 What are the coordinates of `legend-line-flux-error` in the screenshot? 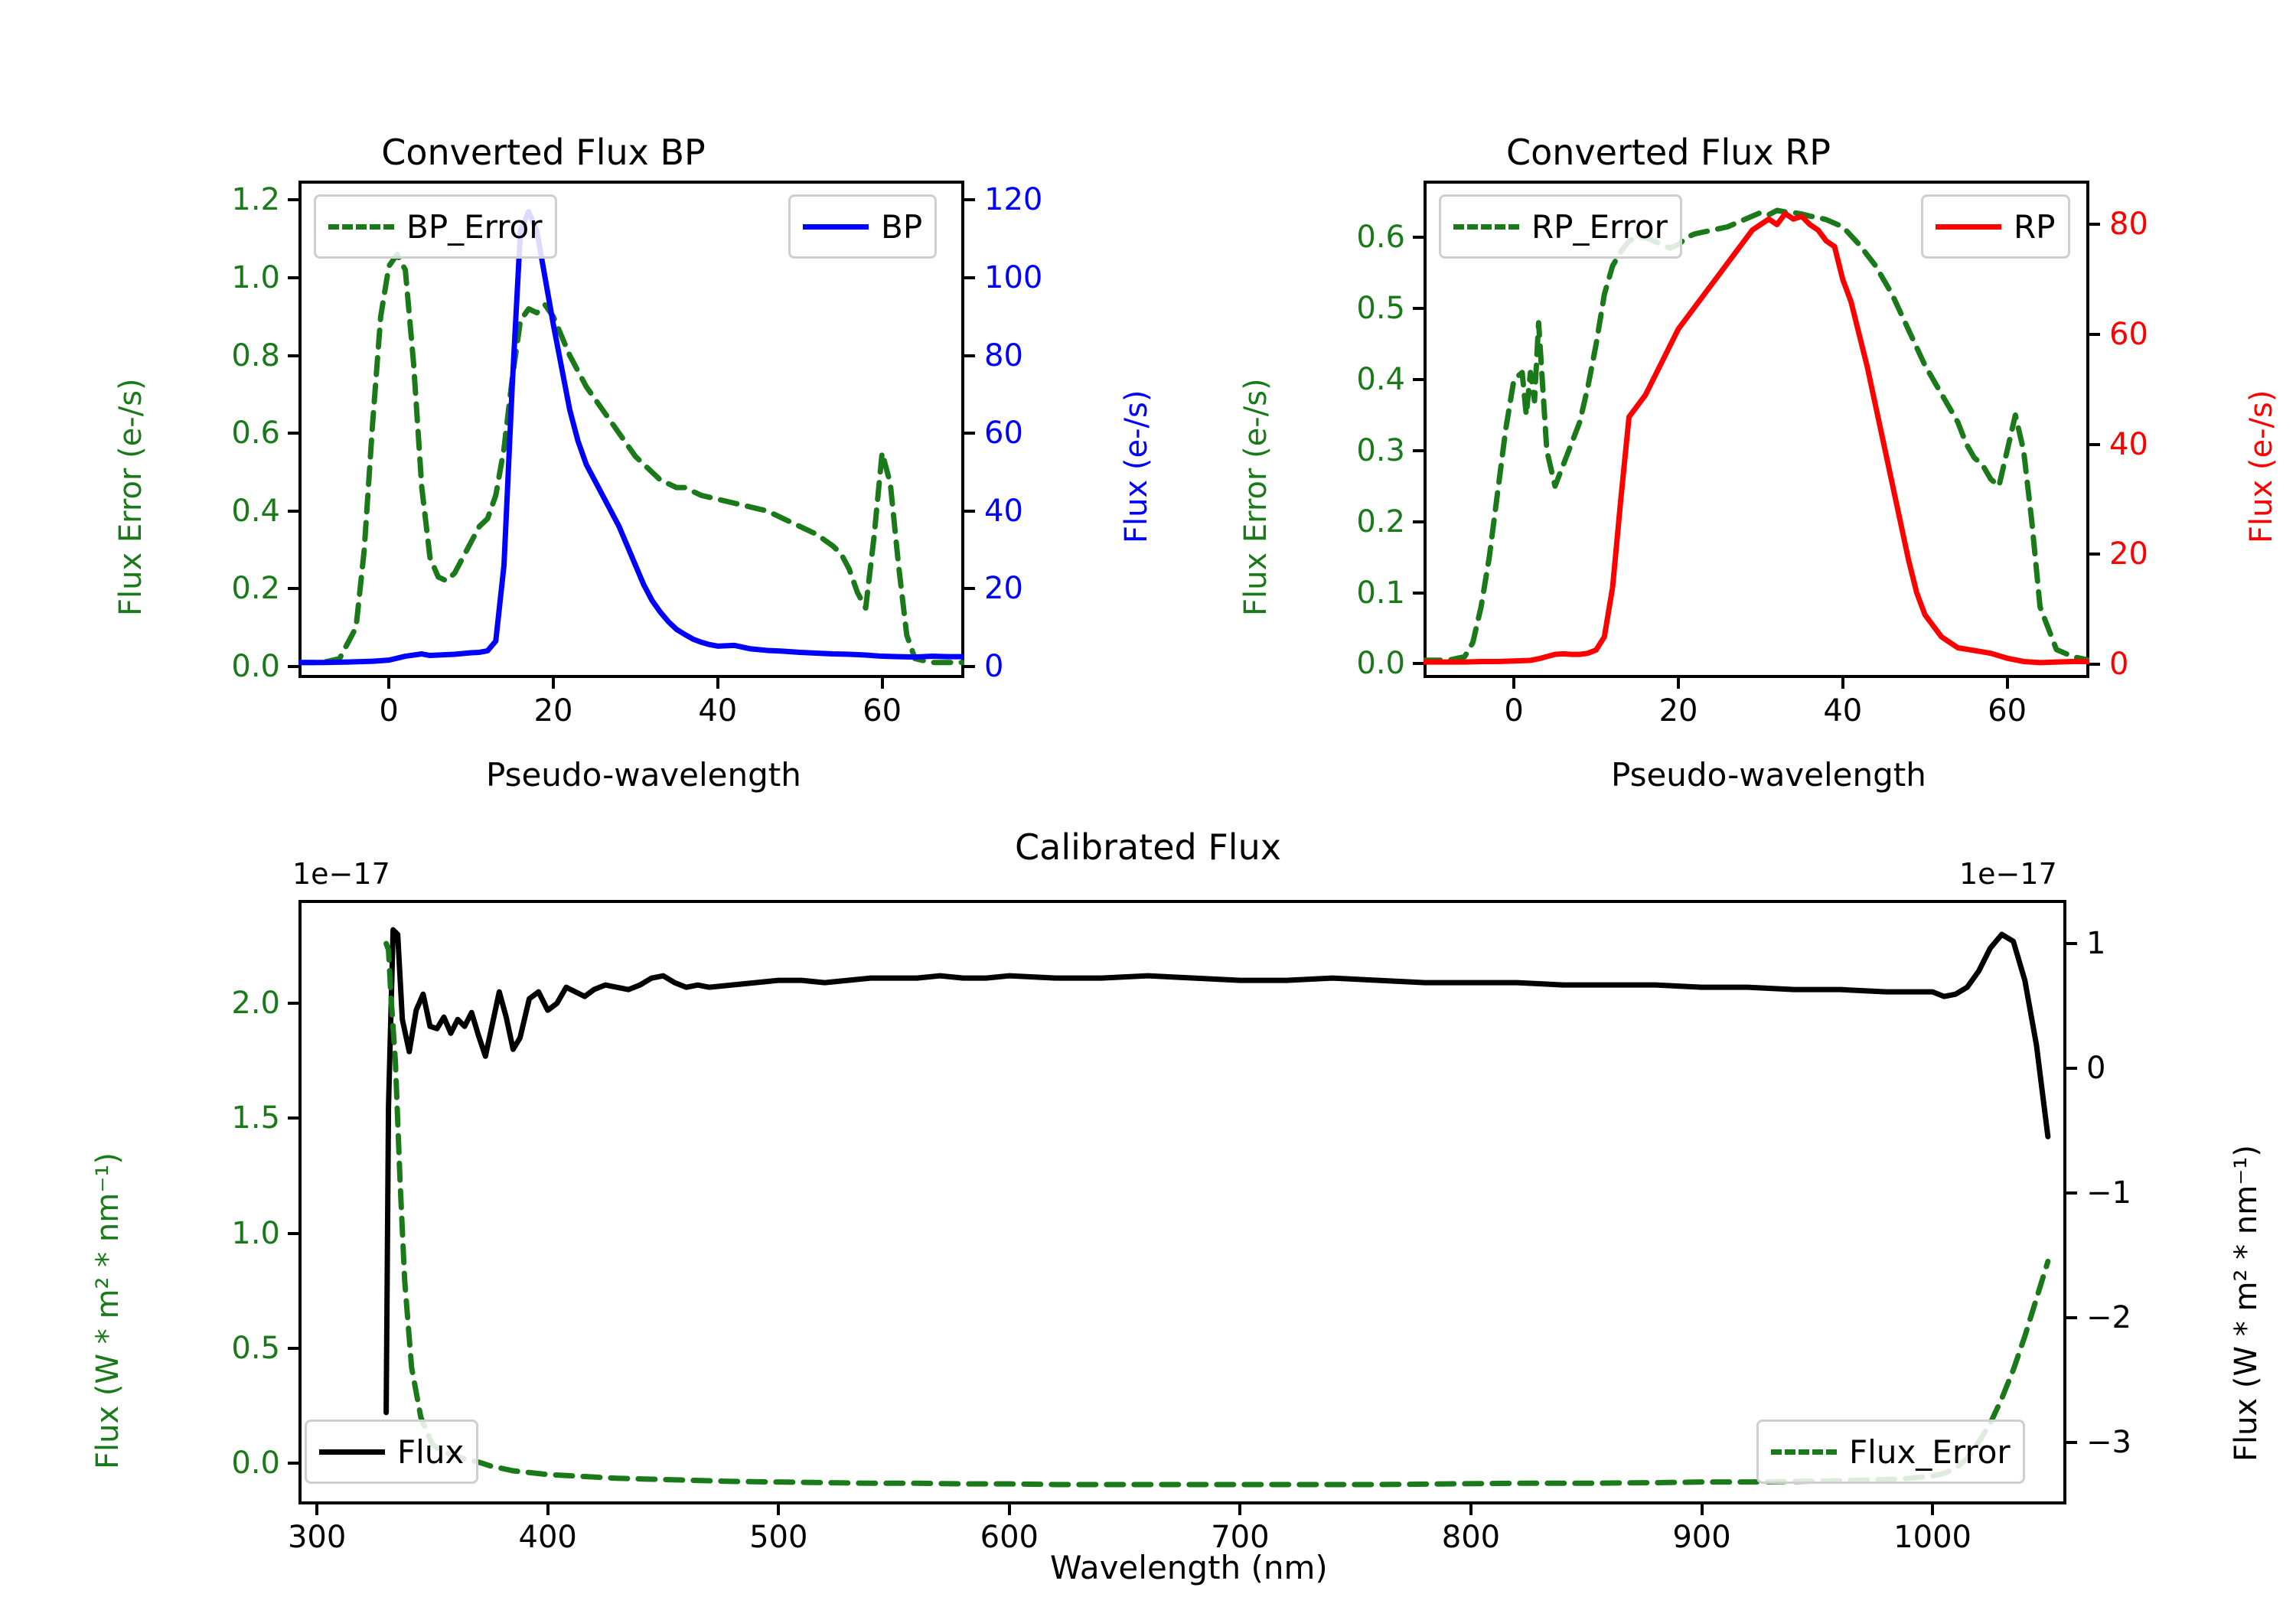 It's located at (1804, 1452).